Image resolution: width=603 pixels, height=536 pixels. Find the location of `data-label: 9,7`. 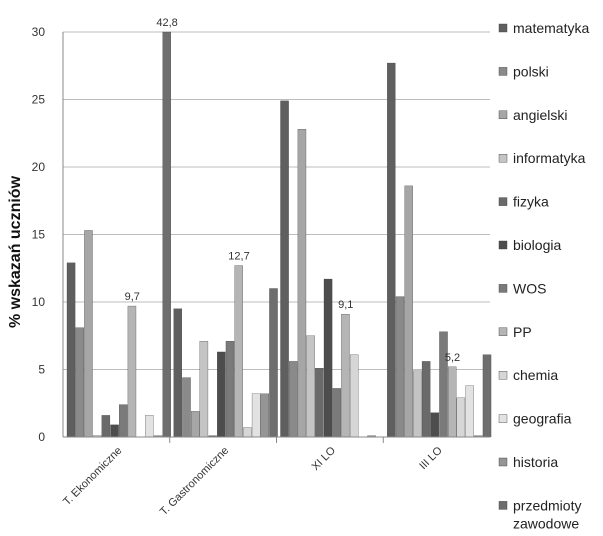

data-label: 9,7 is located at coordinates (132, 297).